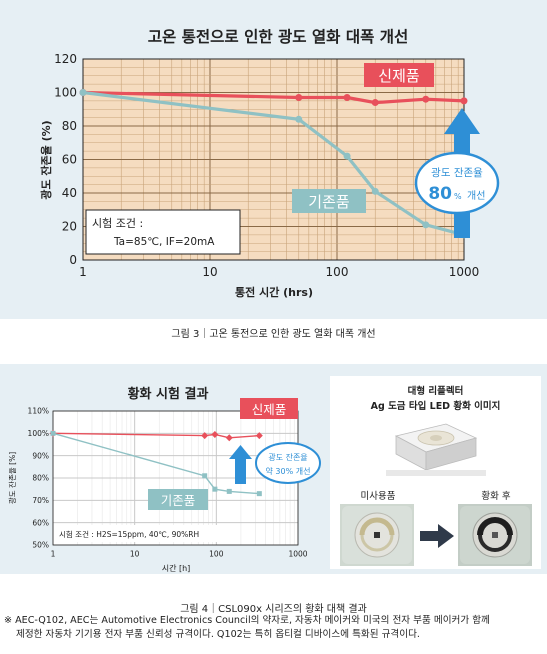  I want to click on legend2-old-product-label: 기존품, so click(178, 500).